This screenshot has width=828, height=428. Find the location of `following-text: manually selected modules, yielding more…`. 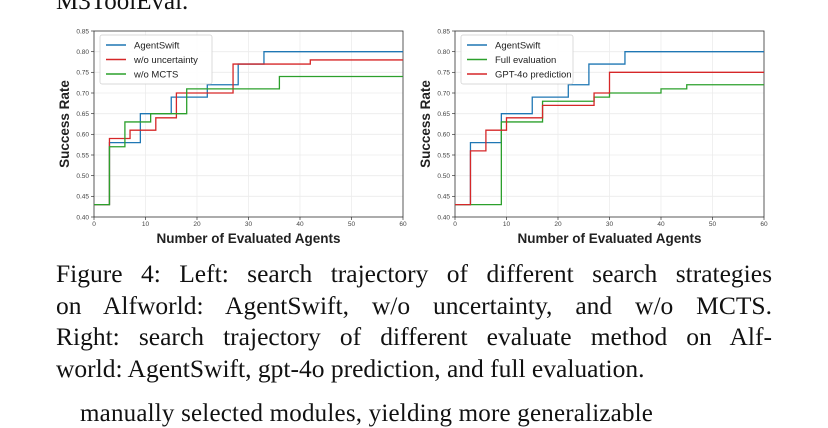

following-text: manually selected modules, yielding more… is located at coordinates (367, 413).